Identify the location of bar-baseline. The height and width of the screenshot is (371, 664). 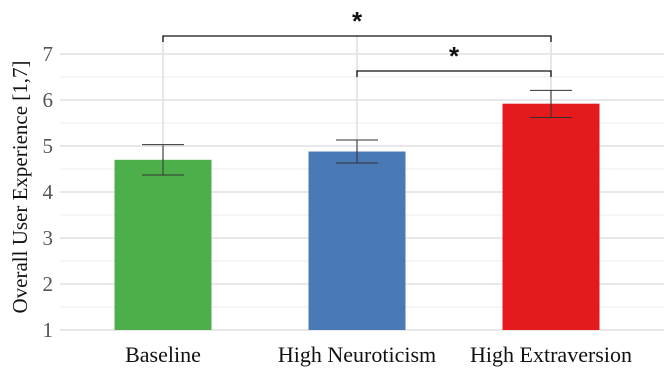
(163, 245).